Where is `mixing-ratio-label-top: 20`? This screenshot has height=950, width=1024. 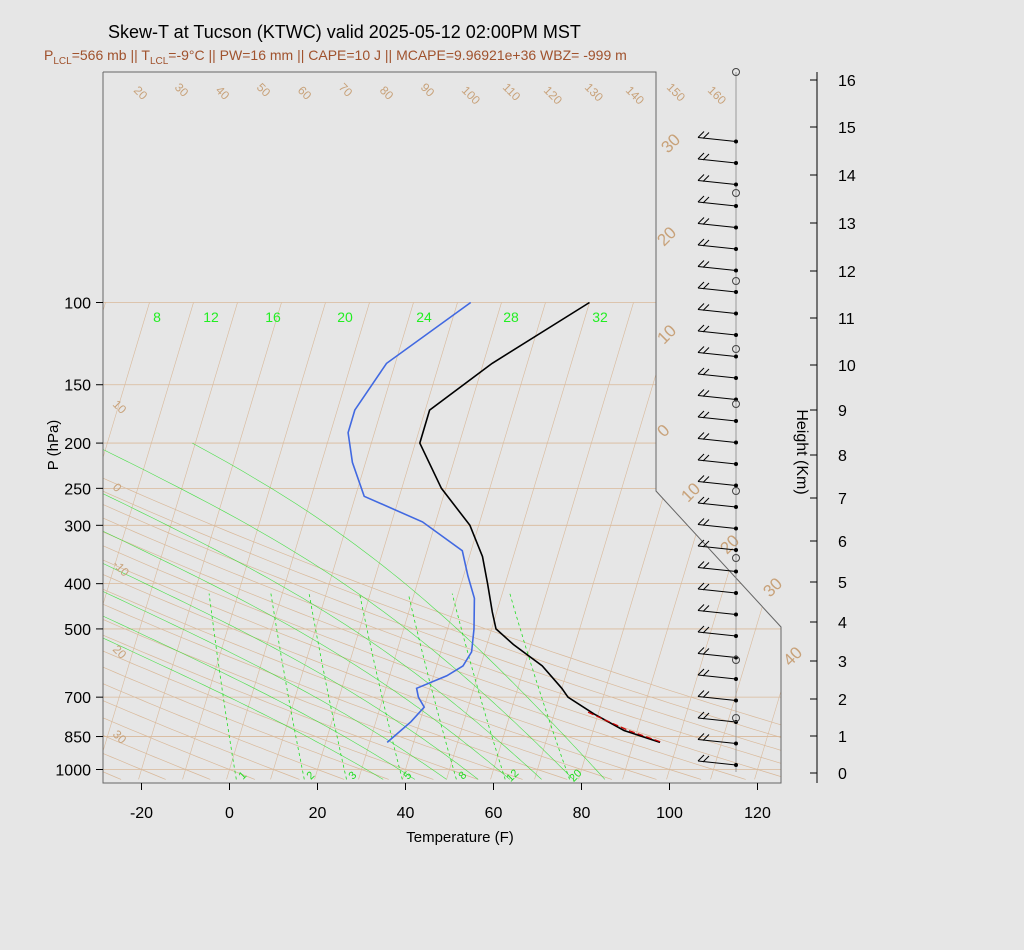
mixing-ratio-label-top: 20 is located at coordinates (345, 317).